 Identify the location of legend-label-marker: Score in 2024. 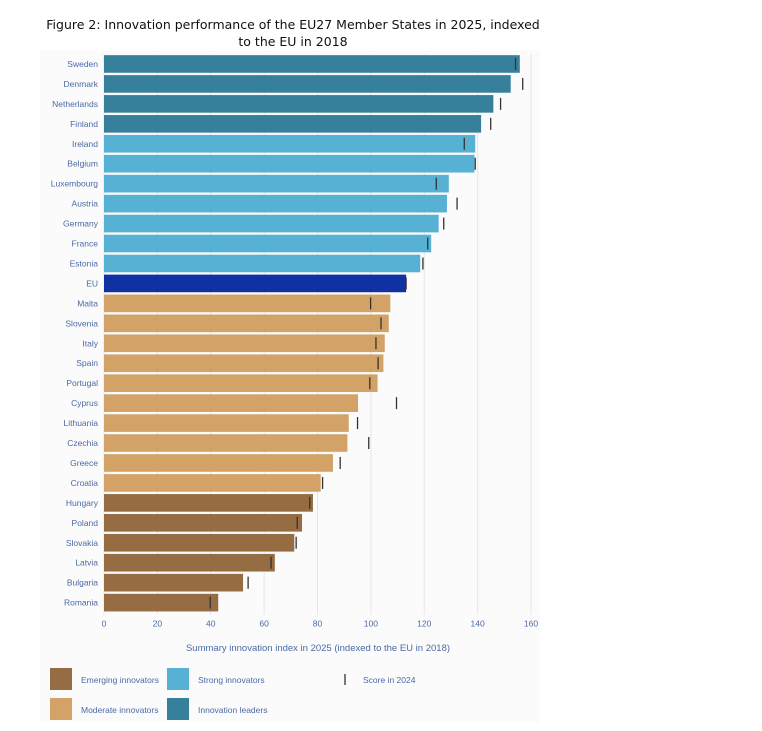
(389, 680).